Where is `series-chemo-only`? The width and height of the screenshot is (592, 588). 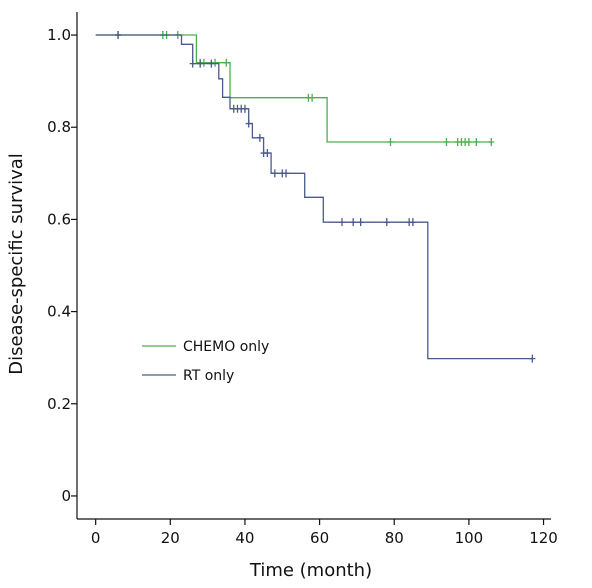 series-chemo-only is located at coordinates (295, 88).